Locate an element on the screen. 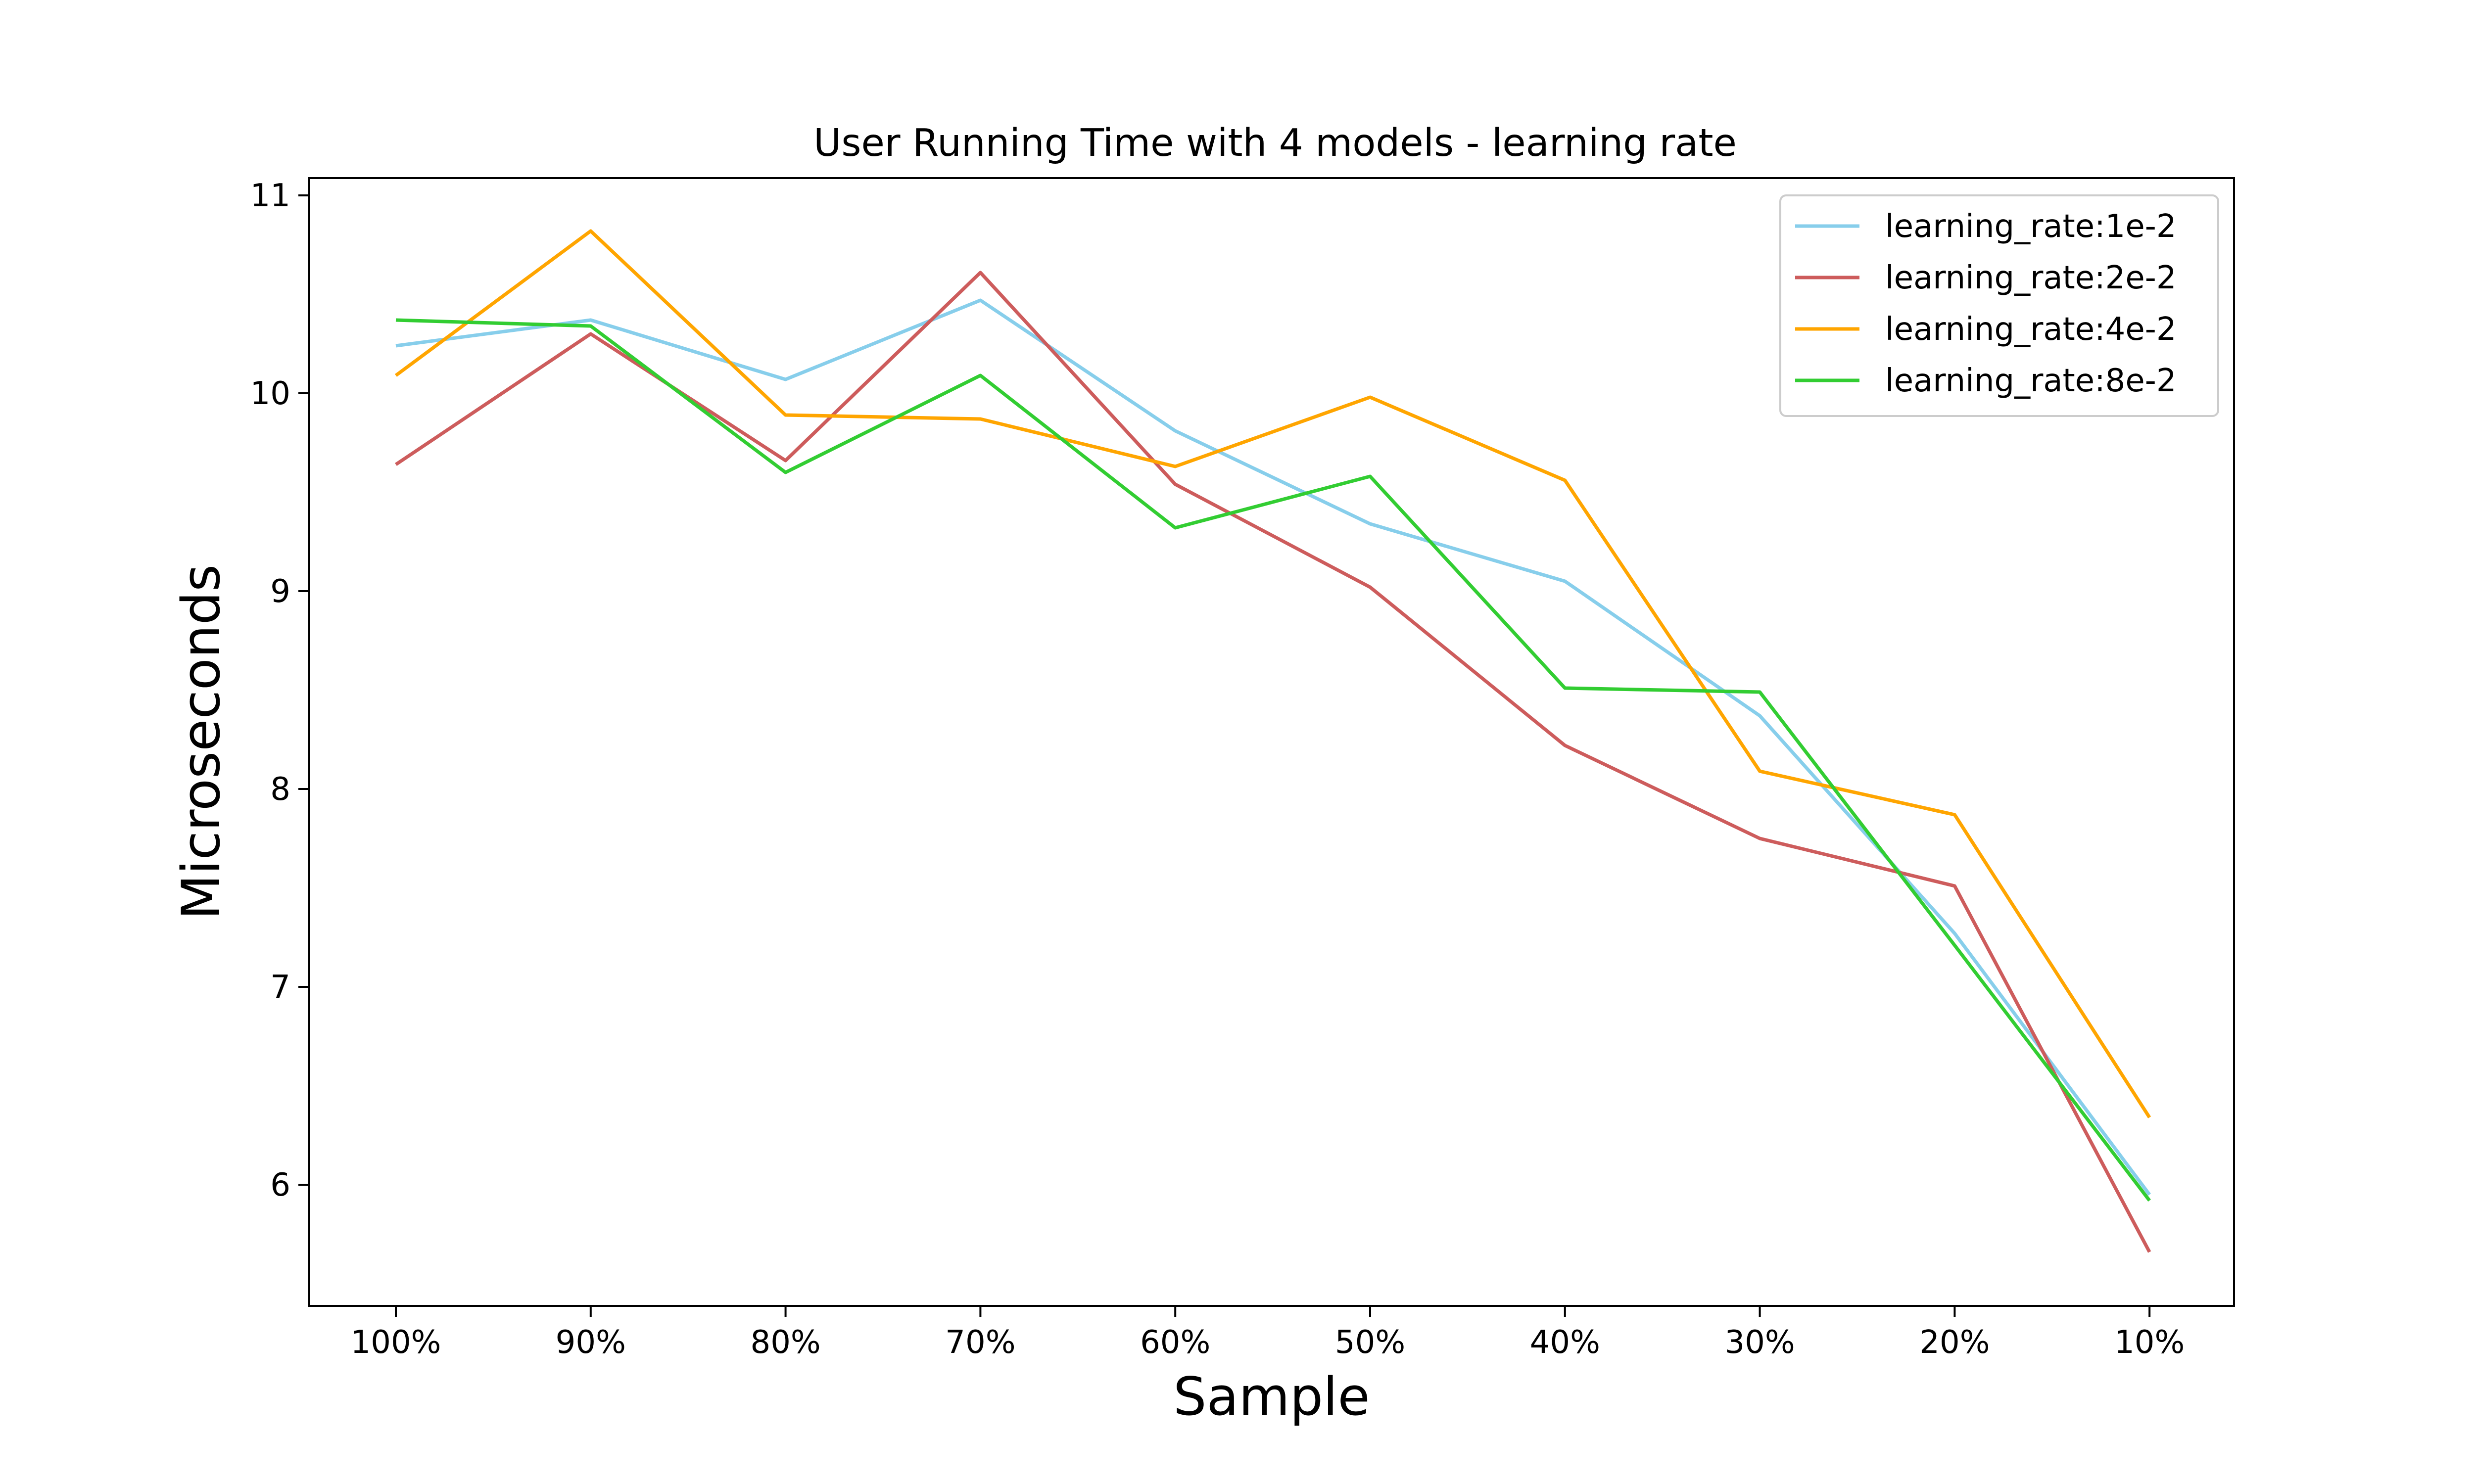  legend-label: learning_rate:2e-2 is located at coordinates (2031, 278).